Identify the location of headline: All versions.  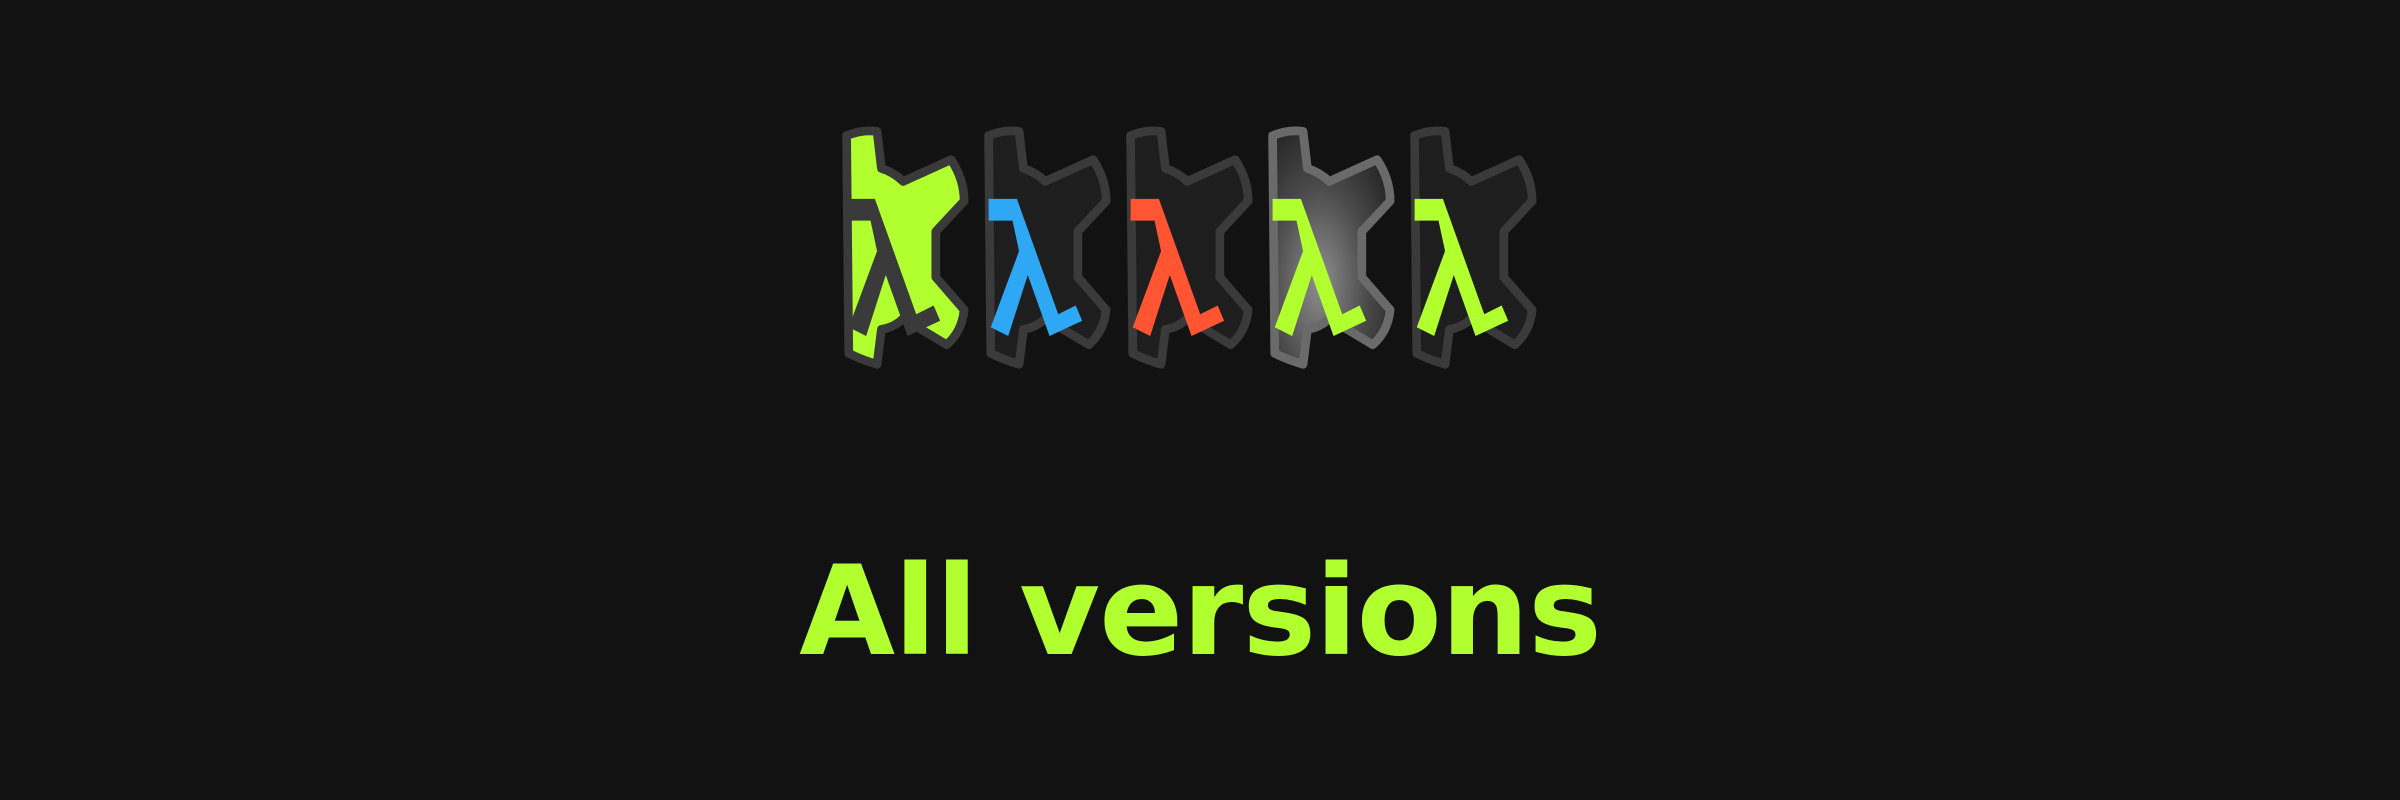
(1200, 612).